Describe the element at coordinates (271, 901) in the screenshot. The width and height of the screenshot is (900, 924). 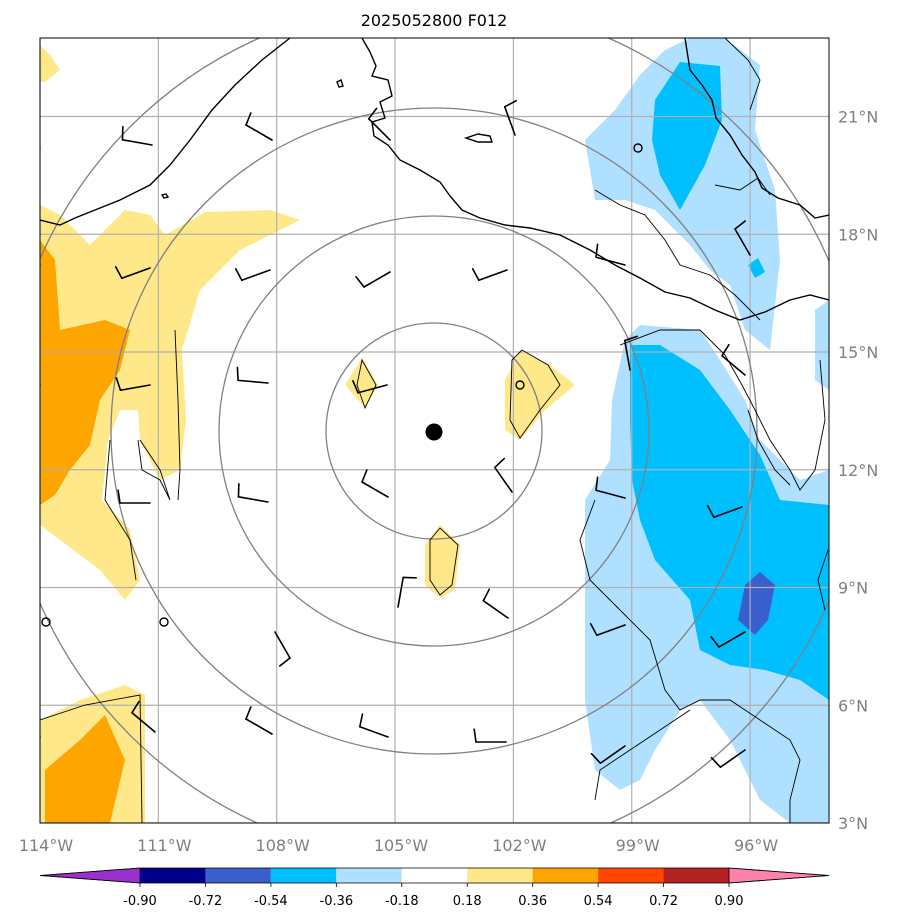
I see `colorbar-tick-label: -0.54` at that location.